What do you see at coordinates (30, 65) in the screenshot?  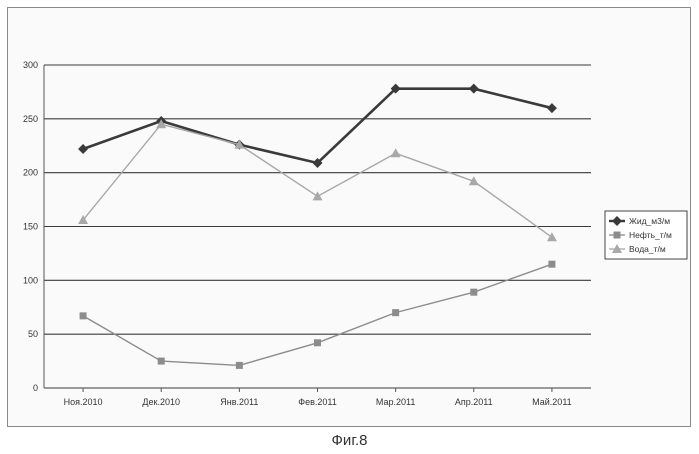 I see `y-tick-label: 300` at bounding box center [30, 65].